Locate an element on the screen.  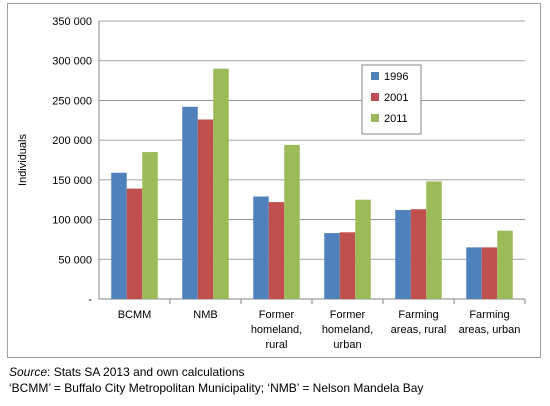
x-tick-label: NMB is located at coordinates (205, 315).